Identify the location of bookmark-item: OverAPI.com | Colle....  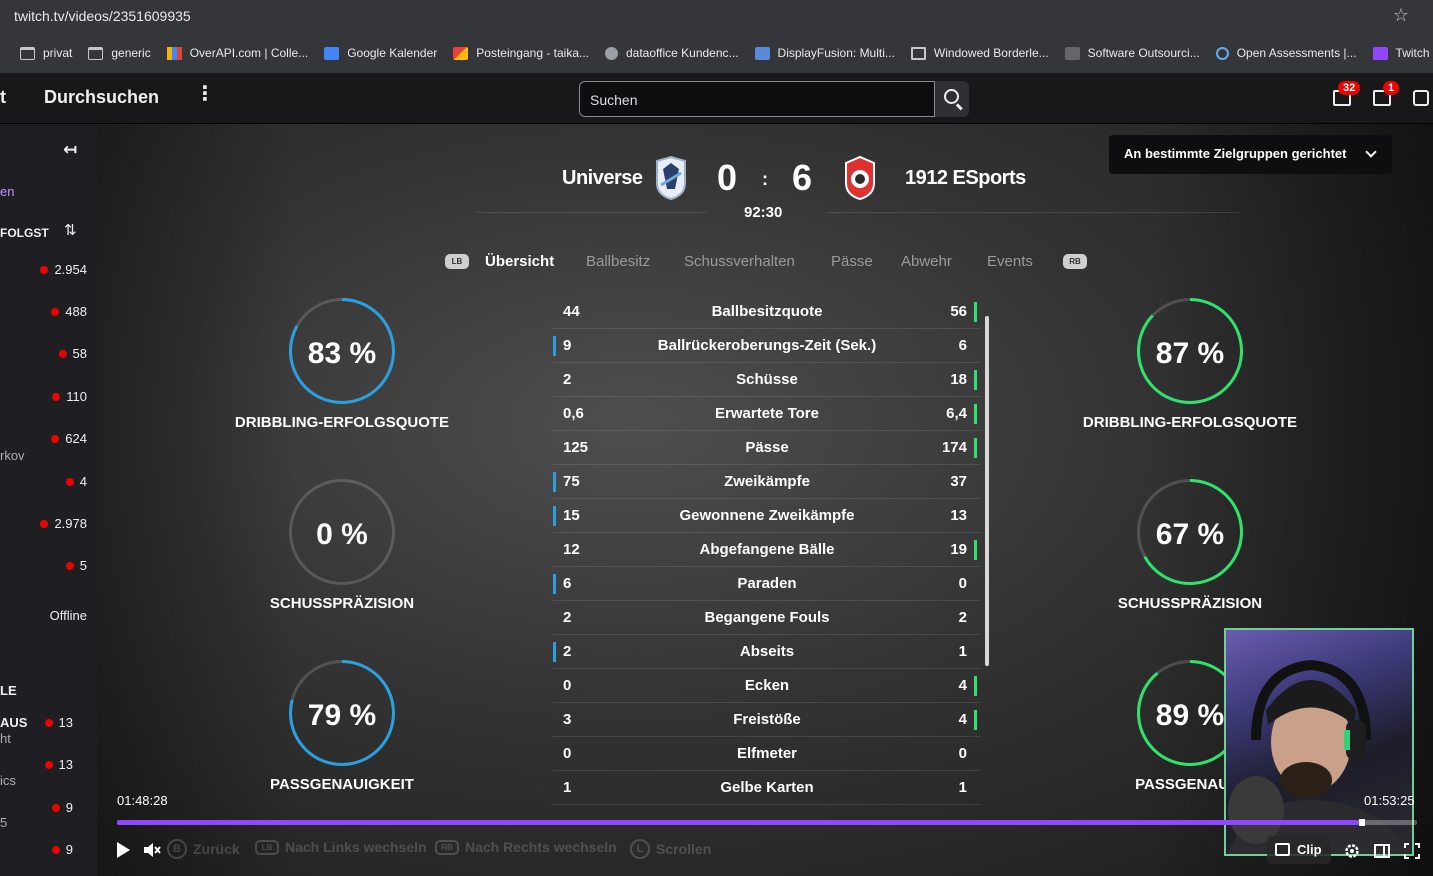
(237, 53).